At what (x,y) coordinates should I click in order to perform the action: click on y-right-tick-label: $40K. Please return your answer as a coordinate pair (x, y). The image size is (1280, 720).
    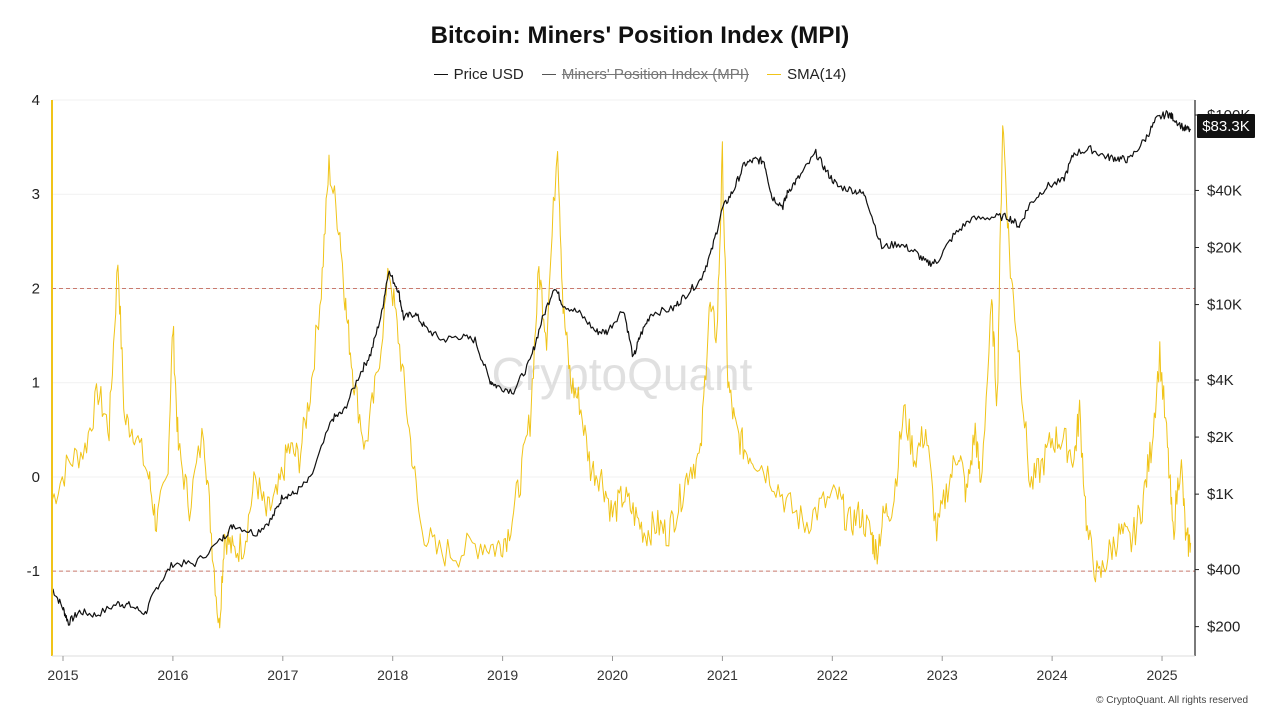
    Looking at the image, I should click on (1224, 190).